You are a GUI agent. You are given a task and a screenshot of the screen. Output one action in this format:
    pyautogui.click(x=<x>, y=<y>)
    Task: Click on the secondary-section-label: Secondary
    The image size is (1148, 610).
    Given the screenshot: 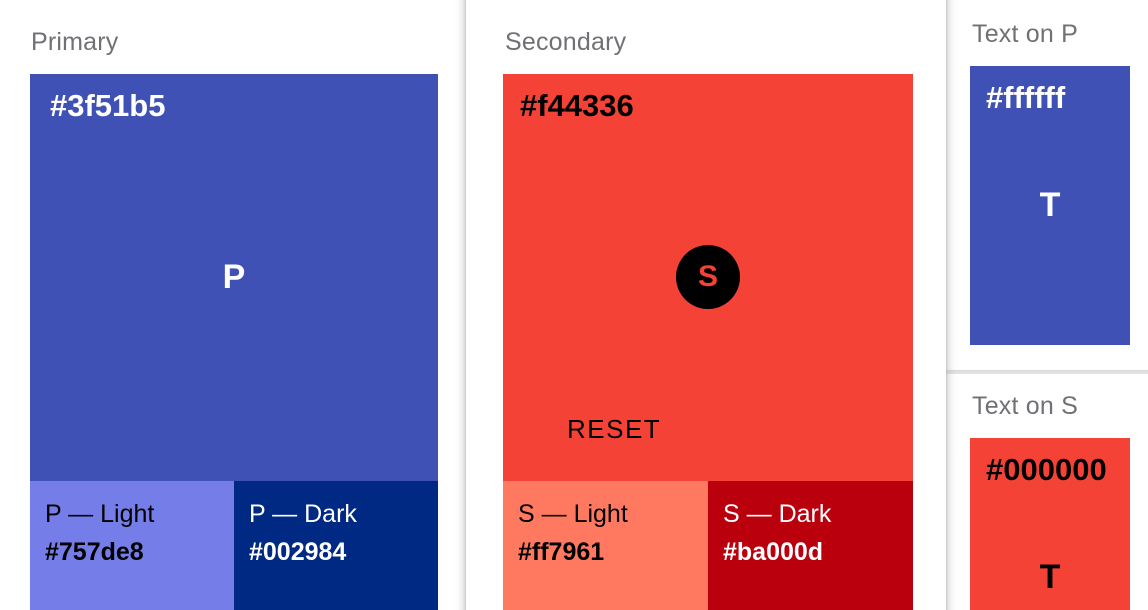 What is the action you would take?
    pyautogui.click(x=566, y=42)
    